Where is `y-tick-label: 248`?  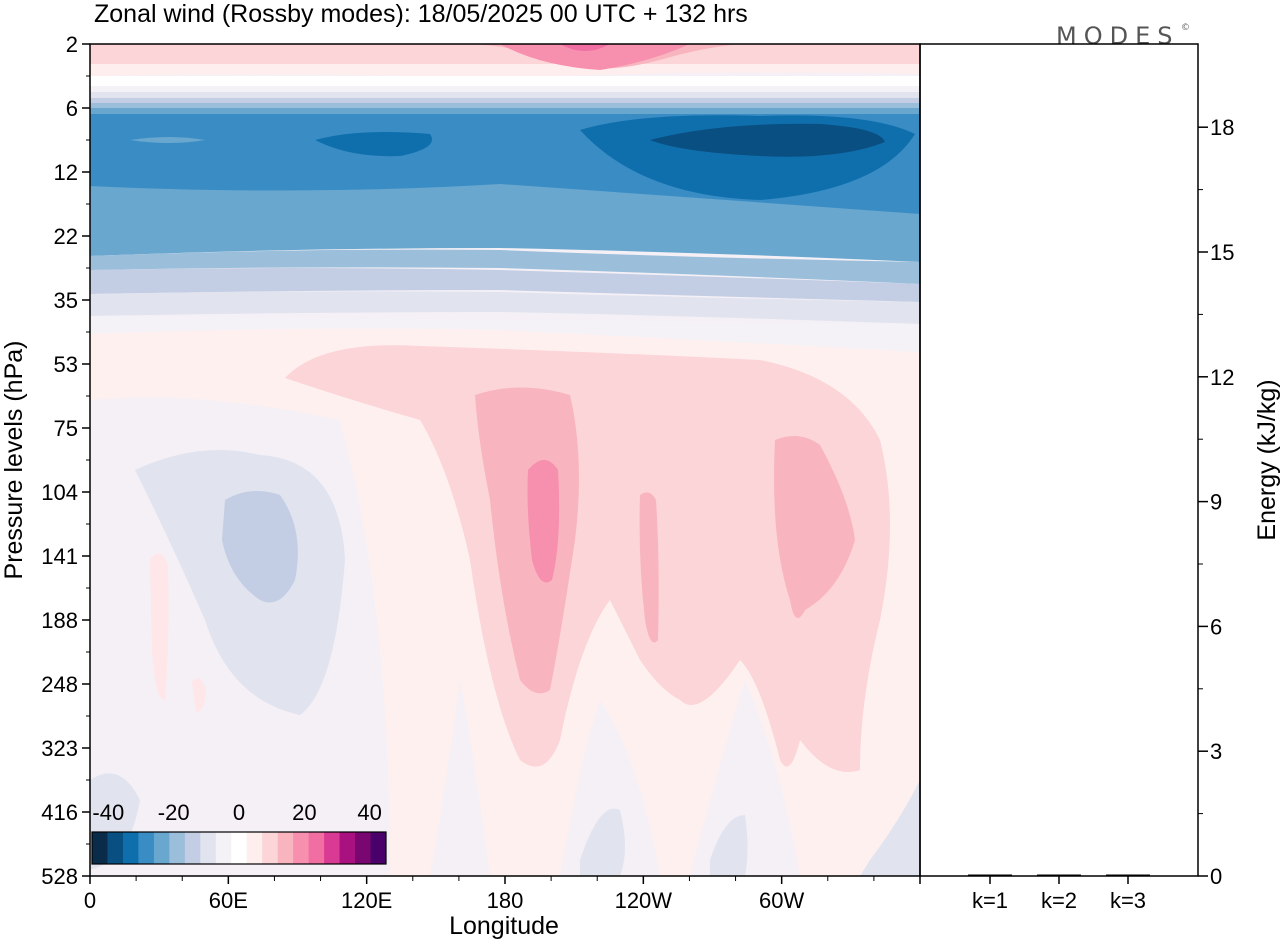
y-tick-label: 248 is located at coordinates (59, 684).